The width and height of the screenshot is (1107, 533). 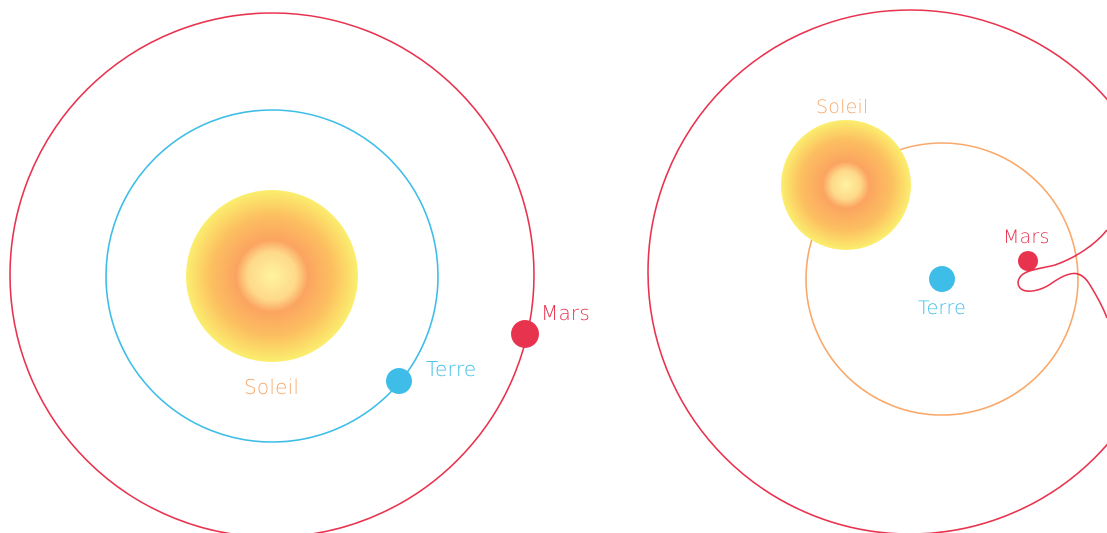 I want to click on sun-orbit, so click(x=942, y=279).